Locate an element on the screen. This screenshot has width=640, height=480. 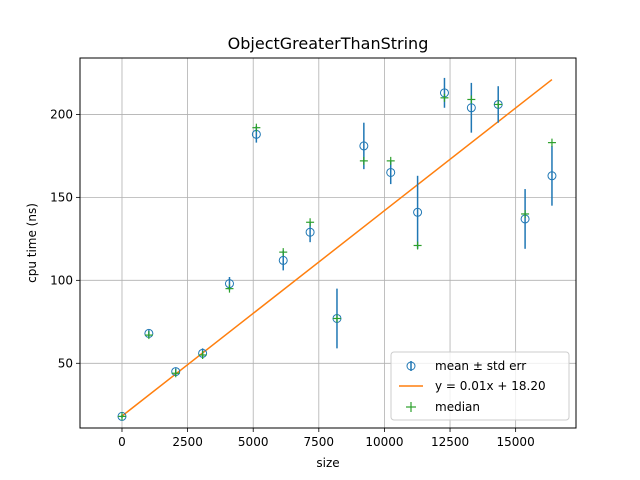
legend-label-median: median is located at coordinates (457, 407).